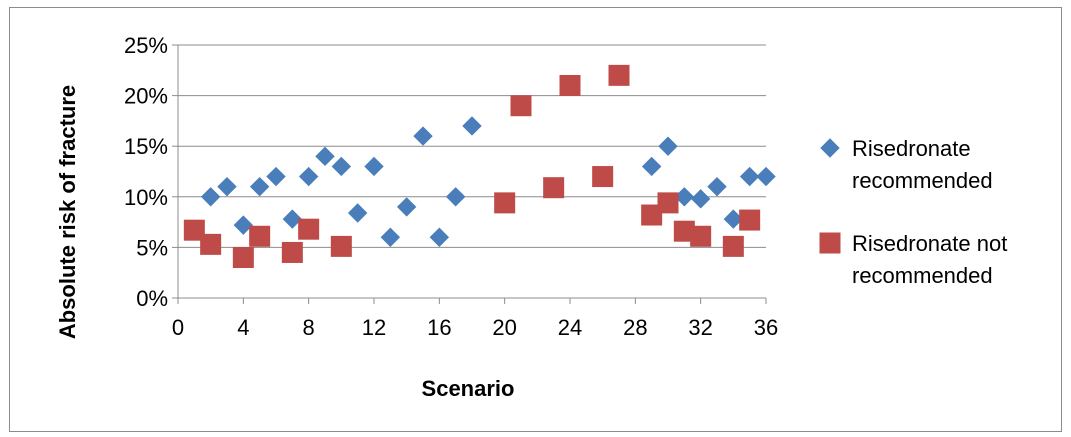 The width and height of the screenshot is (1071, 437). What do you see at coordinates (243, 327) in the screenshot?
I see `x-tick-label-1: 4` at bounding box center [243, 327].